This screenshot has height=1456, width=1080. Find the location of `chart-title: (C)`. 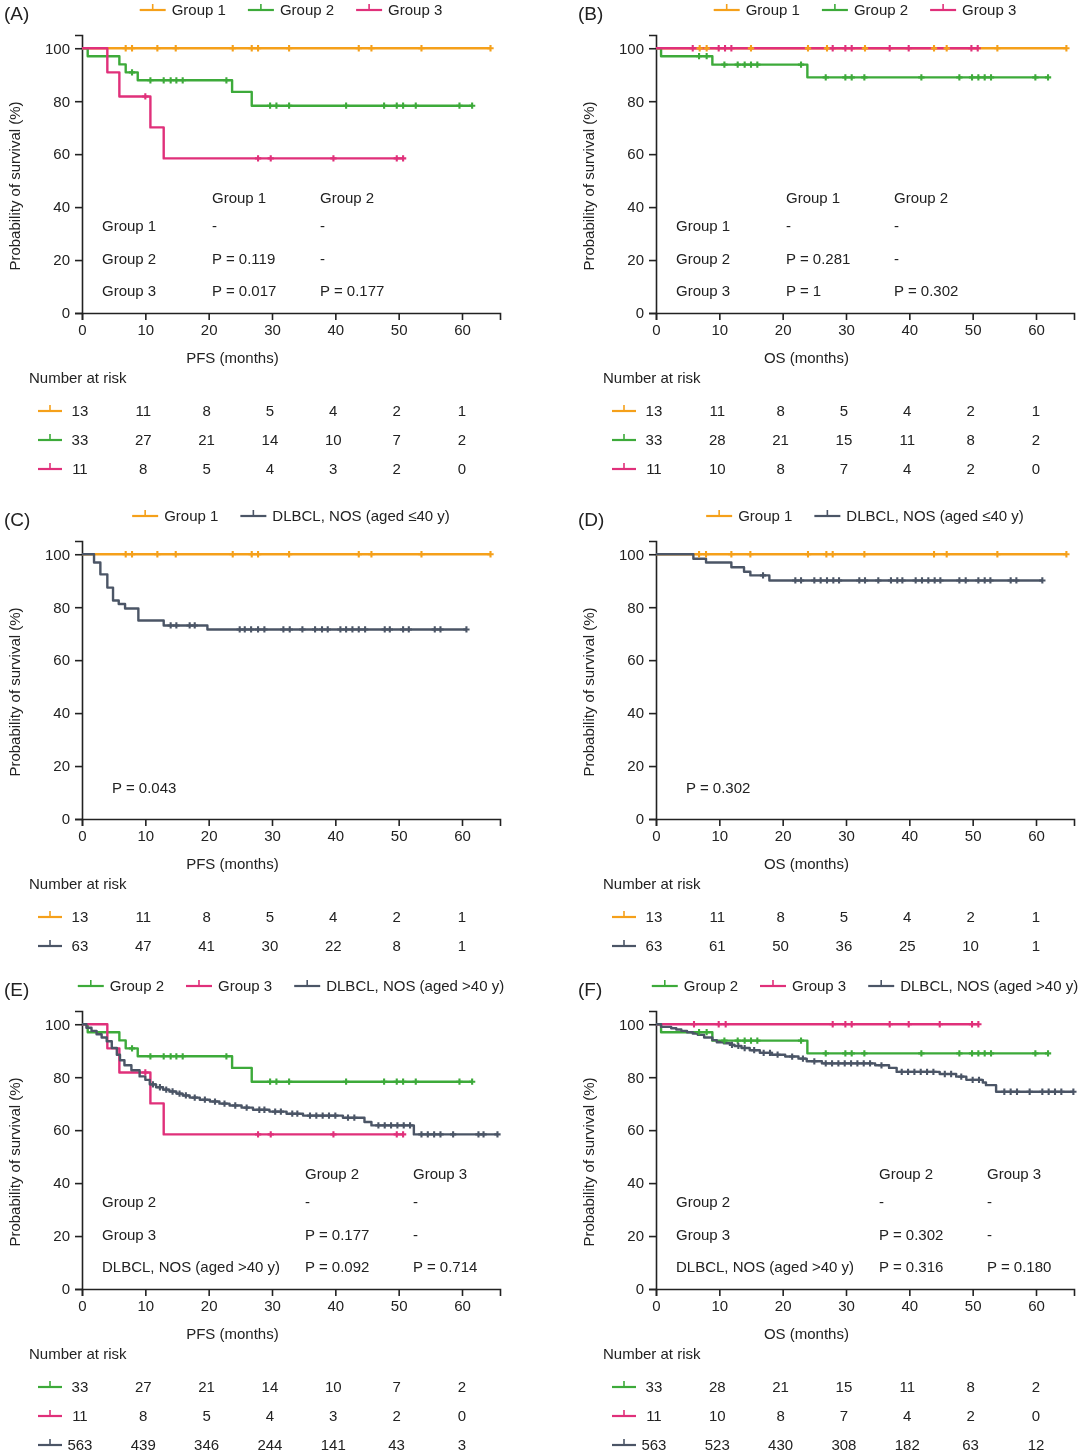

chart-title: (C) is located at coordinates (17, 519).